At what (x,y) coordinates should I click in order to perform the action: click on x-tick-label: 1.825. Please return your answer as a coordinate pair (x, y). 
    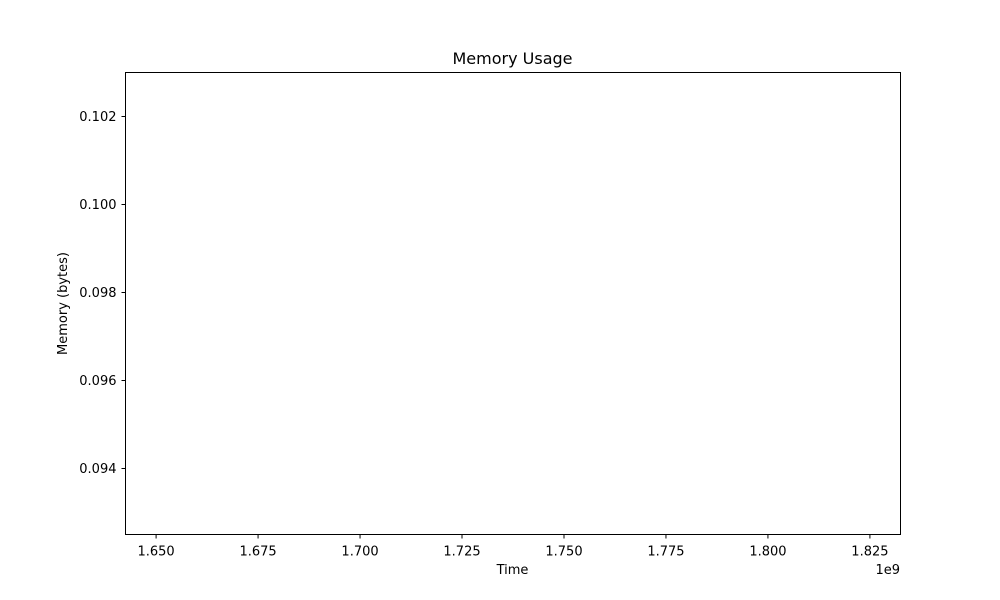
    Looking at the image, I should click on (869, 552).